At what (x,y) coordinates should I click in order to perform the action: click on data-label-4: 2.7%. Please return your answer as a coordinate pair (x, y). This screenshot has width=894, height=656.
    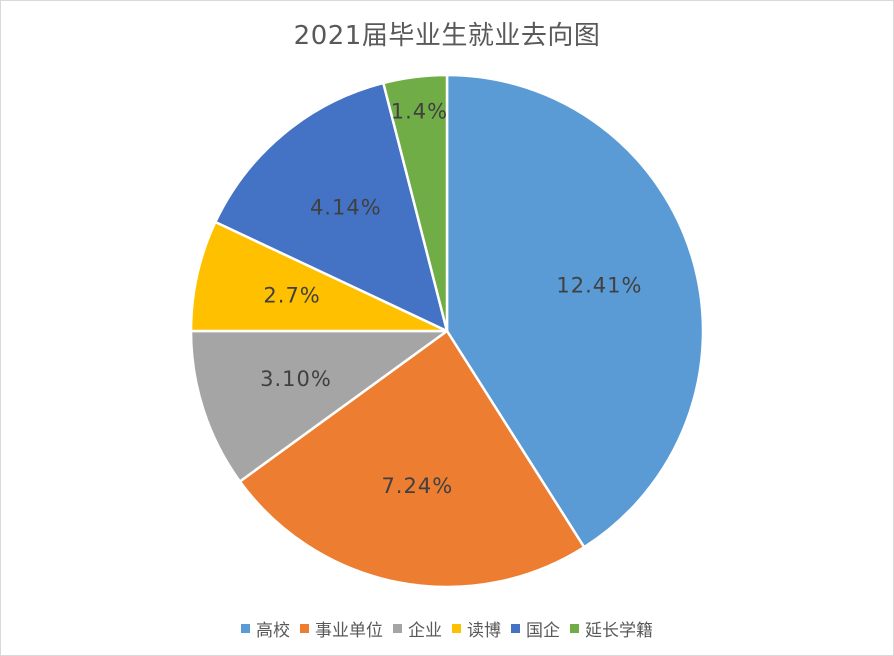
    Looking at the image, I should click on (291, 295).